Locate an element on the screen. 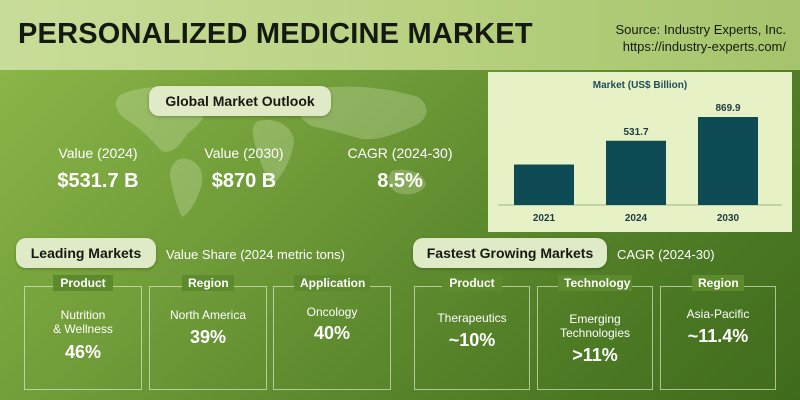 The height and width of the screenshot is (400, 800). chart-bar-2021 is located at coordinates (544, 184).